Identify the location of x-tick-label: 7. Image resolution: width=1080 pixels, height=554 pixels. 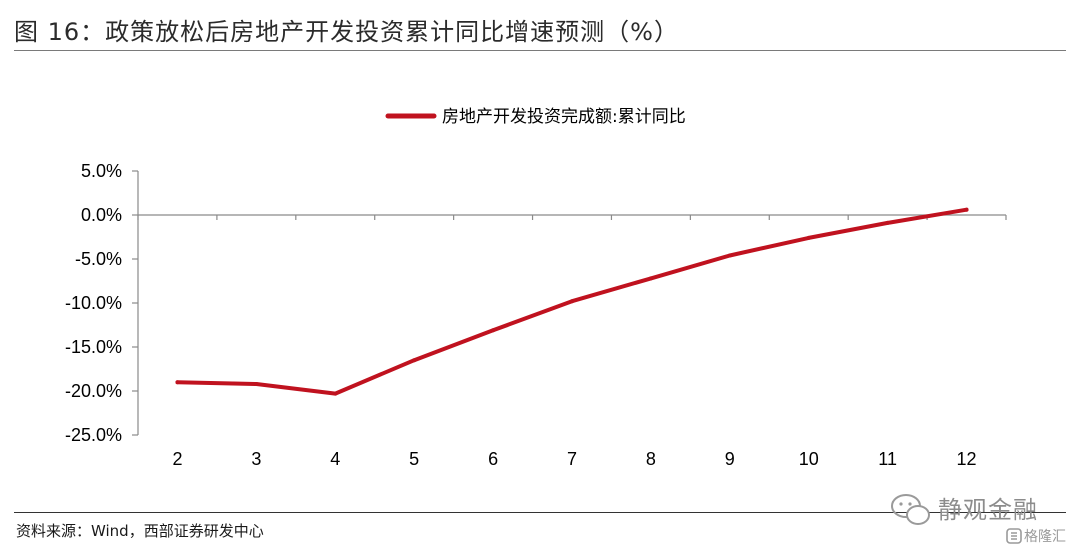
(572, 459).